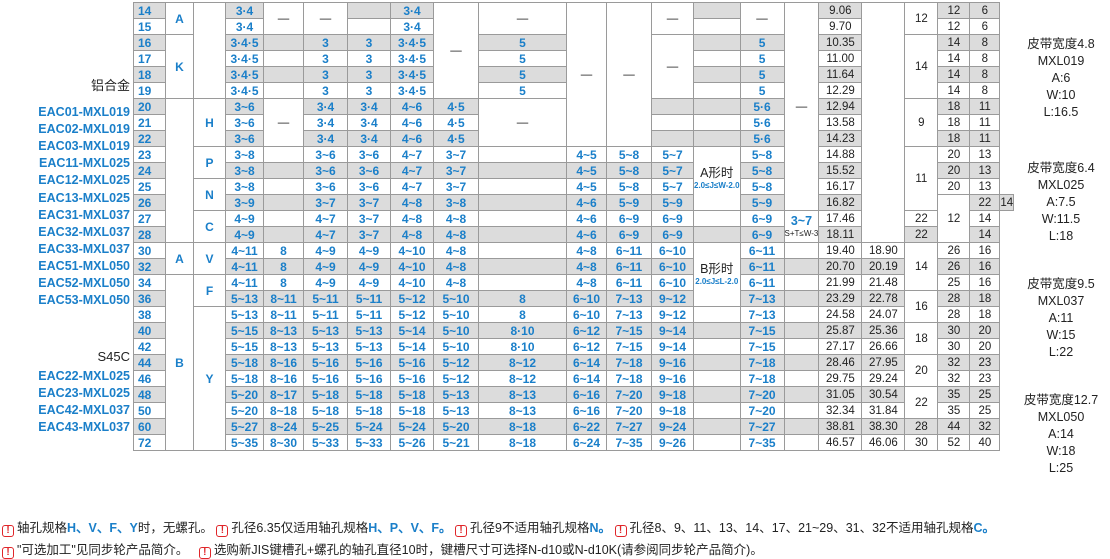 The height and width of the screenshot is (559, 1110). What do you see at coordinates (149, 154) in the screenshot?
I see `tooth-count-cell: 23` at bounding box center [149, 154].